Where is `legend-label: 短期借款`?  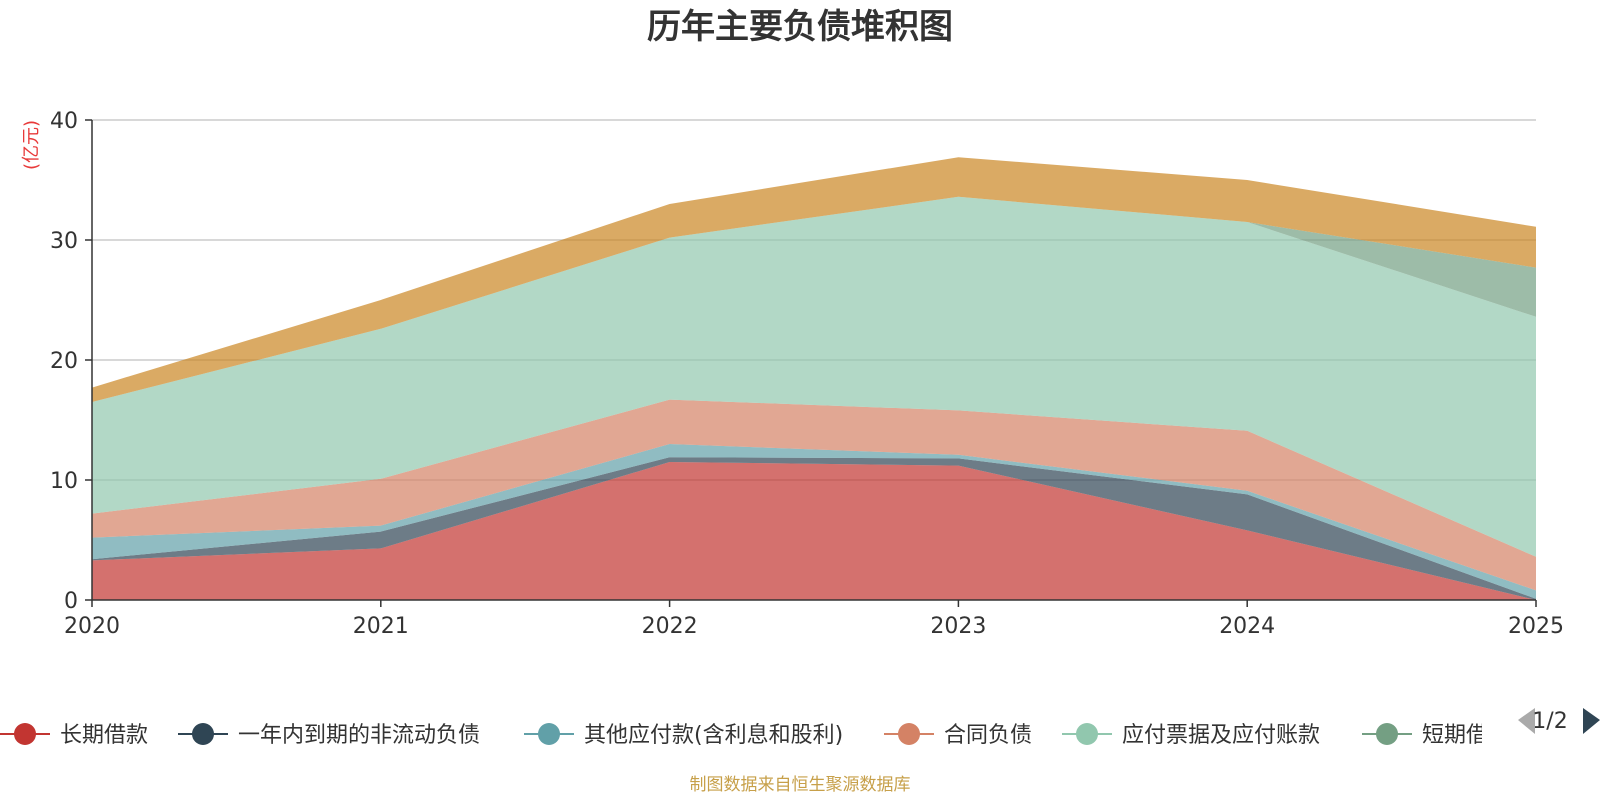 legend-label: 短期借款 is located at coordinates (1466, 735).